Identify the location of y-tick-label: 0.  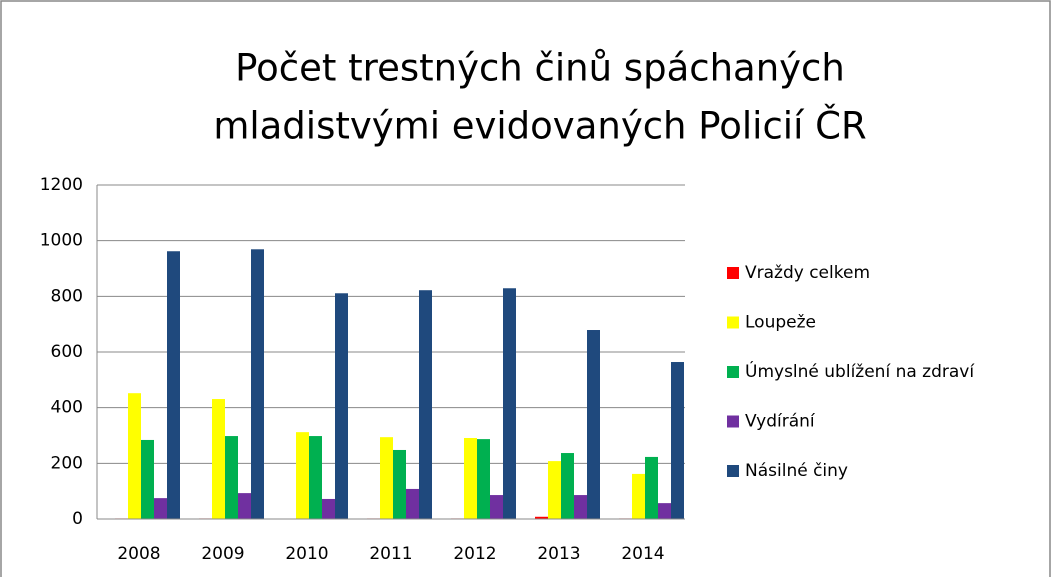
(77, 519).